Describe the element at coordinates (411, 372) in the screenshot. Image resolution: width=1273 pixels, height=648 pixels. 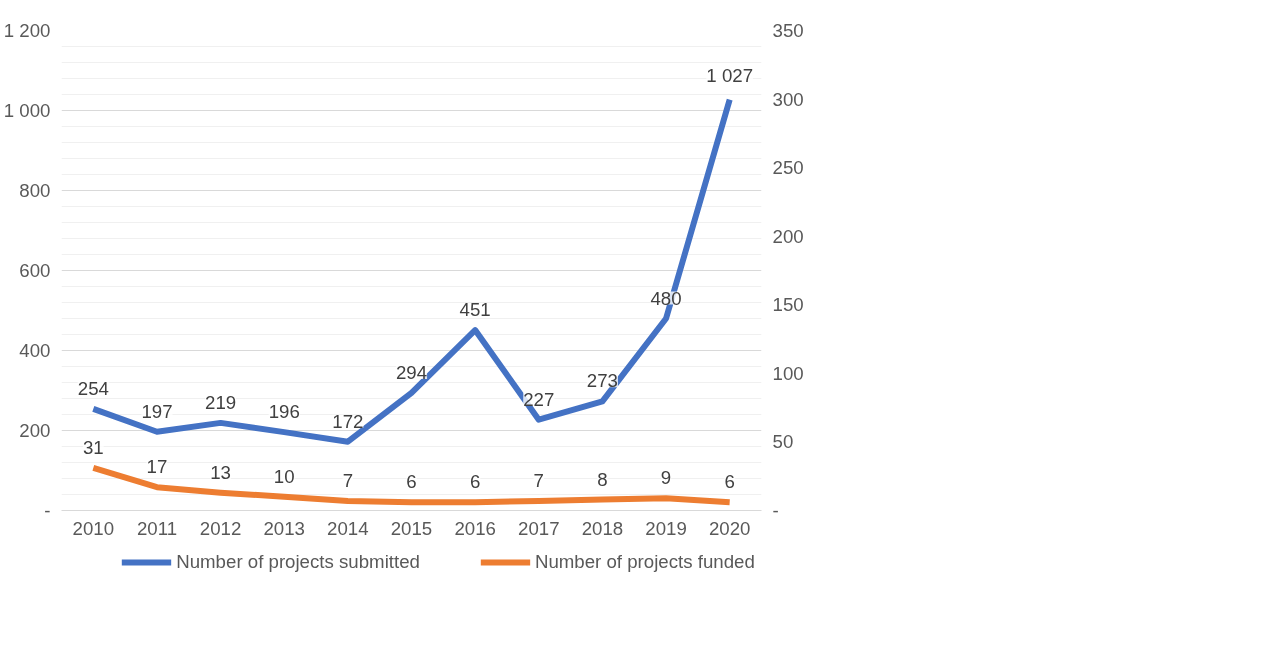
I see `data-label: 294` at that location.